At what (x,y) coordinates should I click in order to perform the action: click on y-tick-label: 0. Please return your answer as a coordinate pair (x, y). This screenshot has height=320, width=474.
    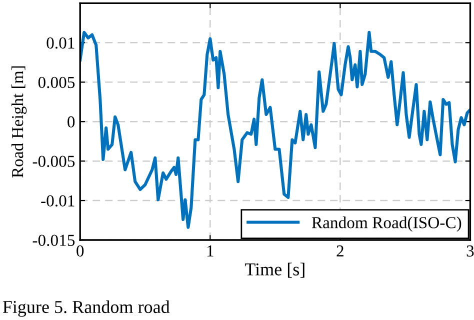
    Looking at the image, I should click on (71, 122).